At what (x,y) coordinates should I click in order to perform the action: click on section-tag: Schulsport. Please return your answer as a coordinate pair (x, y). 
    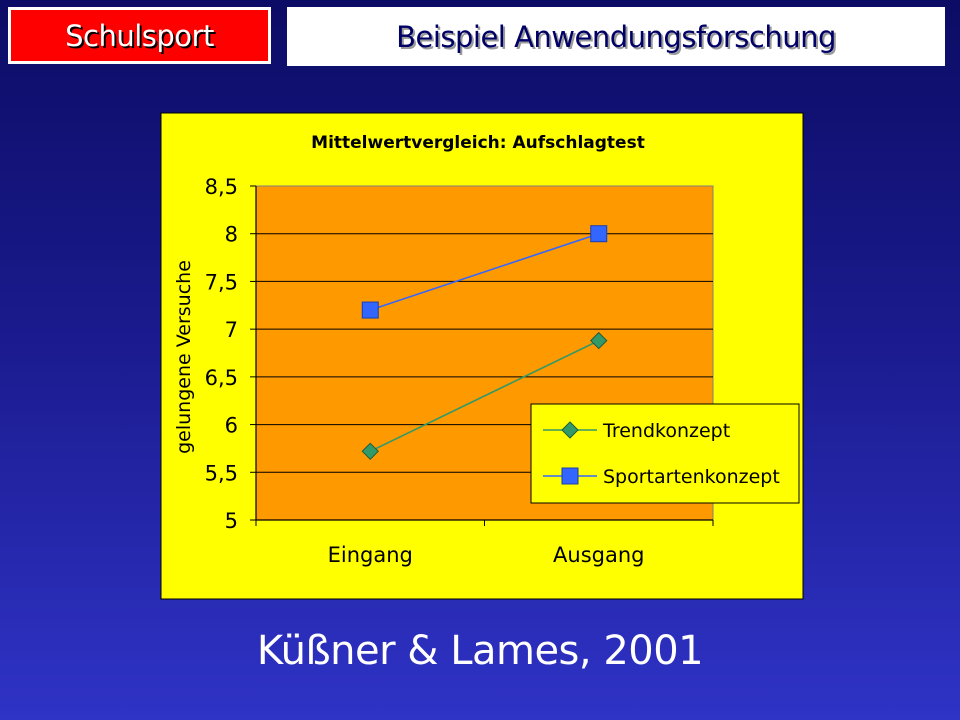
    Looking at the image, I should click on (139, 35).